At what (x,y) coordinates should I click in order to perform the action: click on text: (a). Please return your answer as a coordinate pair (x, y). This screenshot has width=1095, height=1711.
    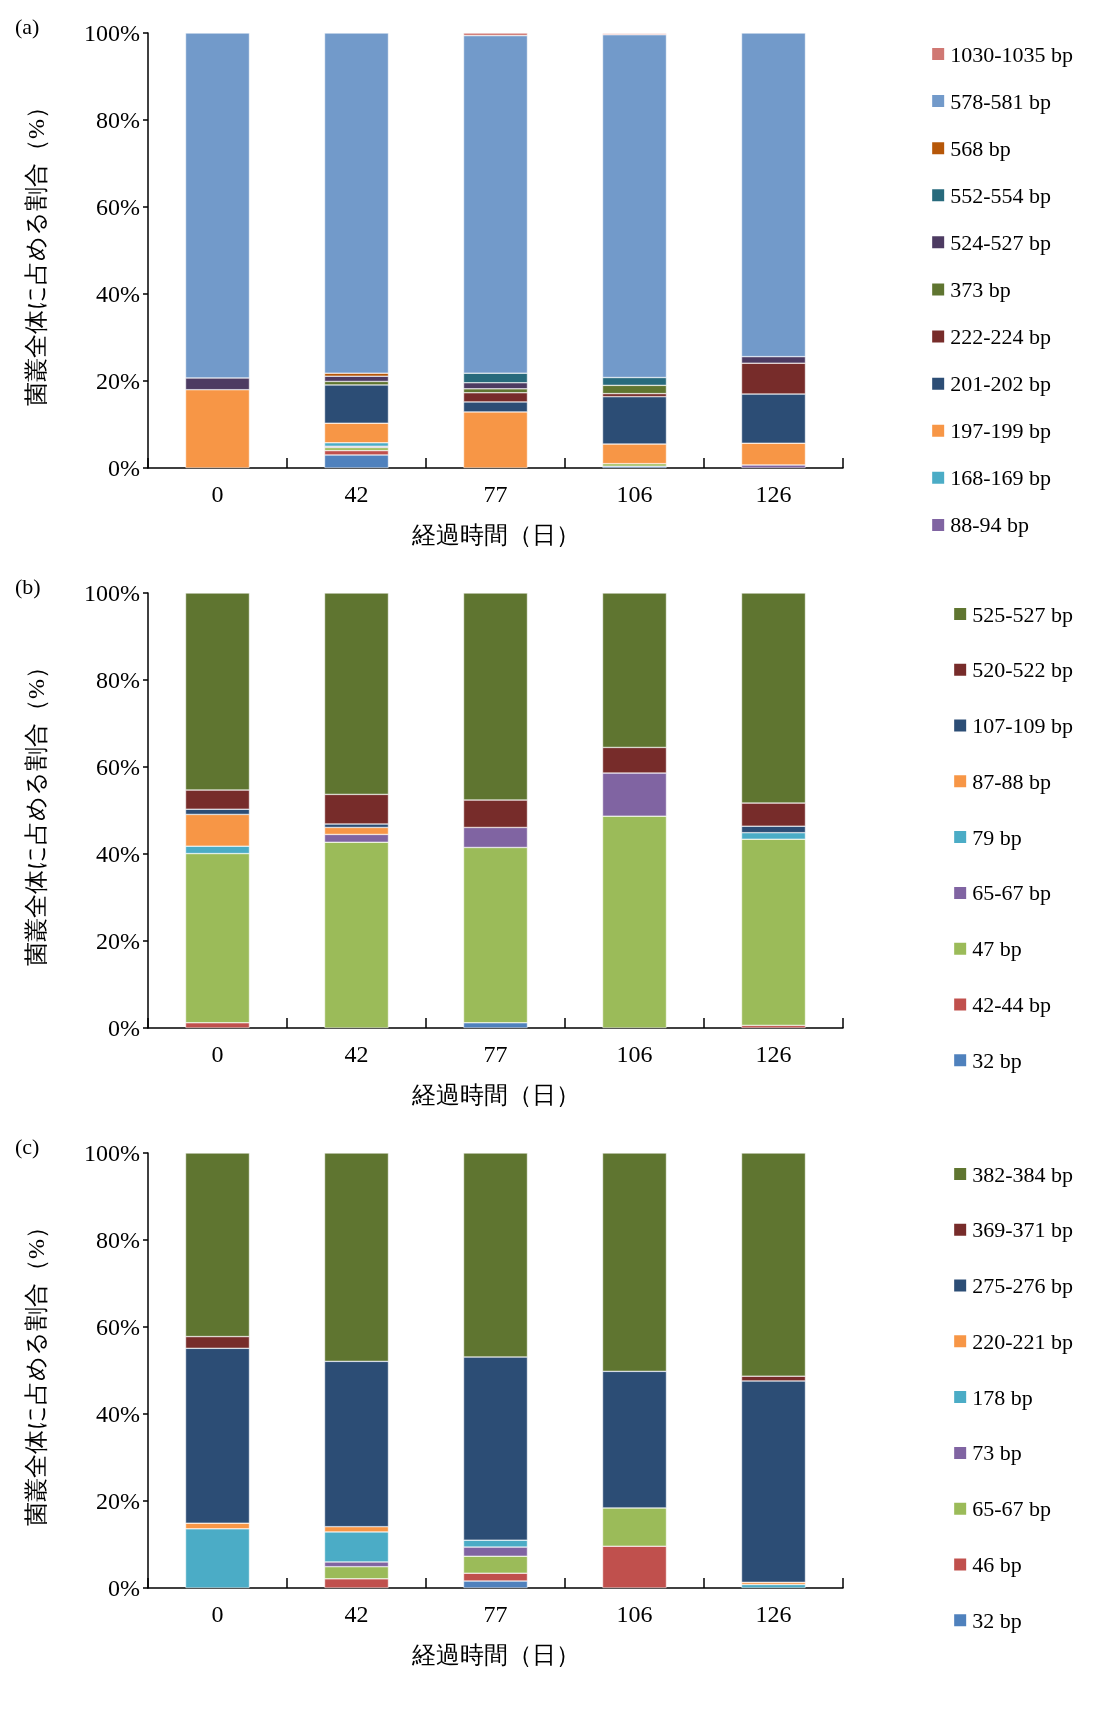
    Looking at the image, I should click on (27, 26).